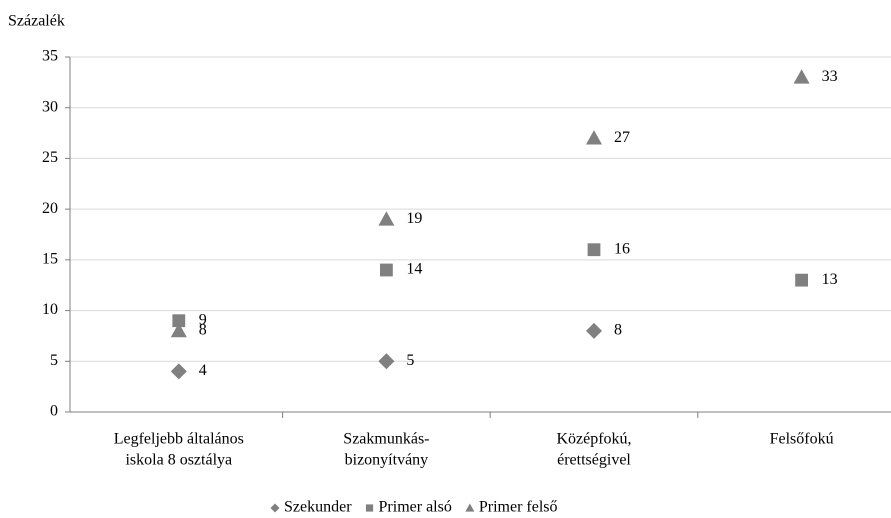 The width and height of the screenshot is (891, 518). Describe the element at coordinates (622, 137) in the screenshot. I see `data-label: 27` at that location.